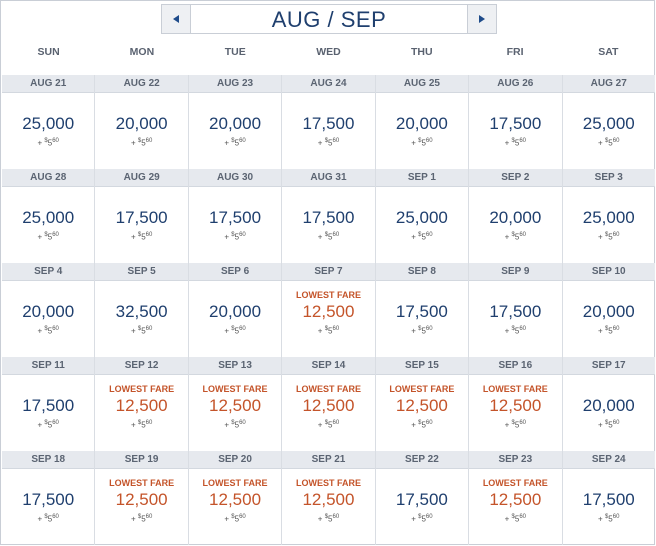 The height and width of the screenshot is (546, 656). What do you see at coordinates (141, 366) in the screenshot?
I see `day-date-label: SEP 12` at bounding box center [141, 366].